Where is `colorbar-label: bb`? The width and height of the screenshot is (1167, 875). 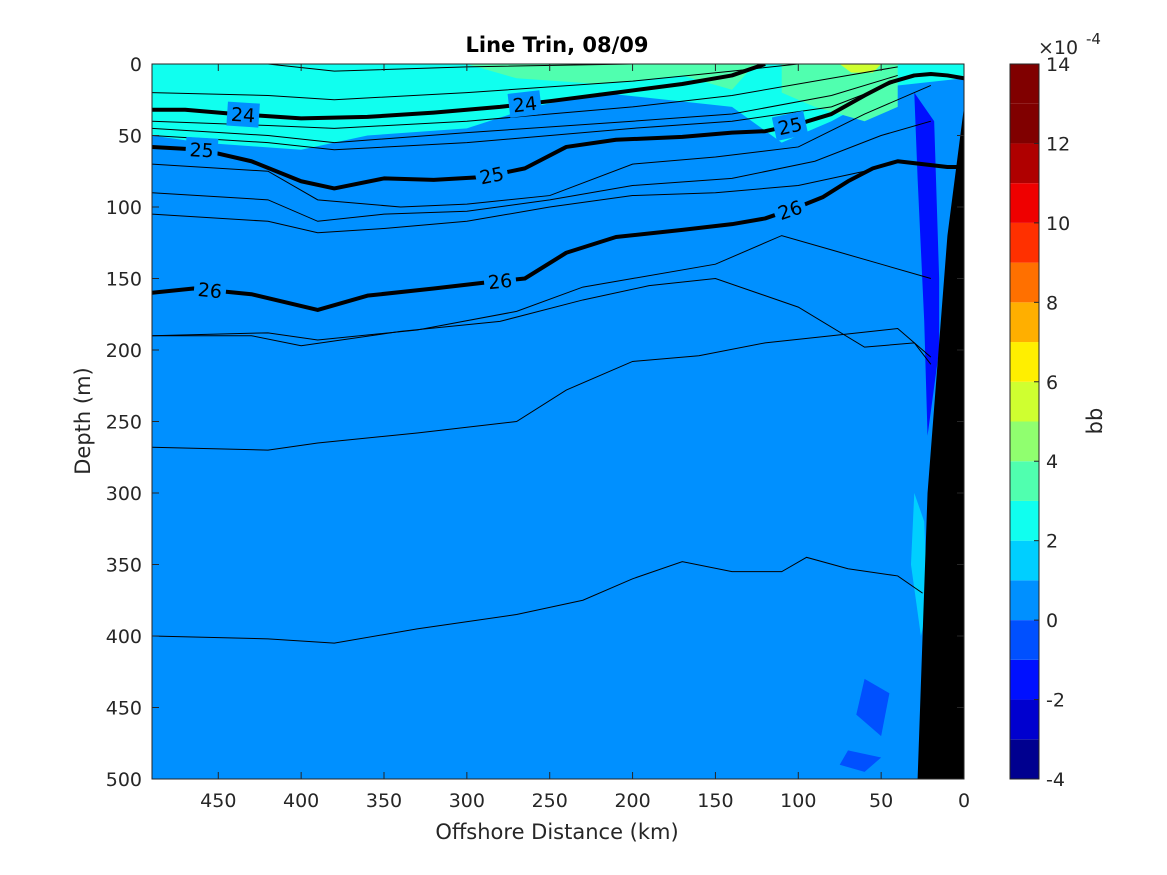 colorbar-label: bb is located at coordinates (1095, 421).